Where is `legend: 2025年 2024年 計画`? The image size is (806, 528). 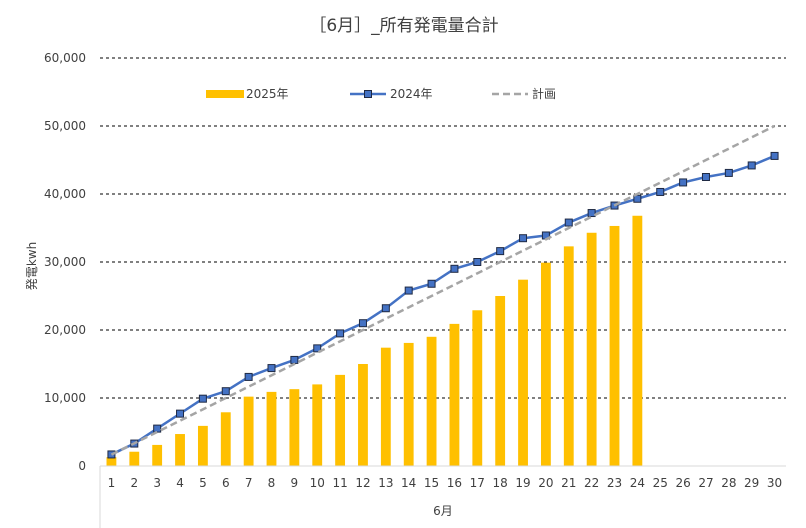 legend: 2025年 2024年 計画 is located at coordinates (381, 93).